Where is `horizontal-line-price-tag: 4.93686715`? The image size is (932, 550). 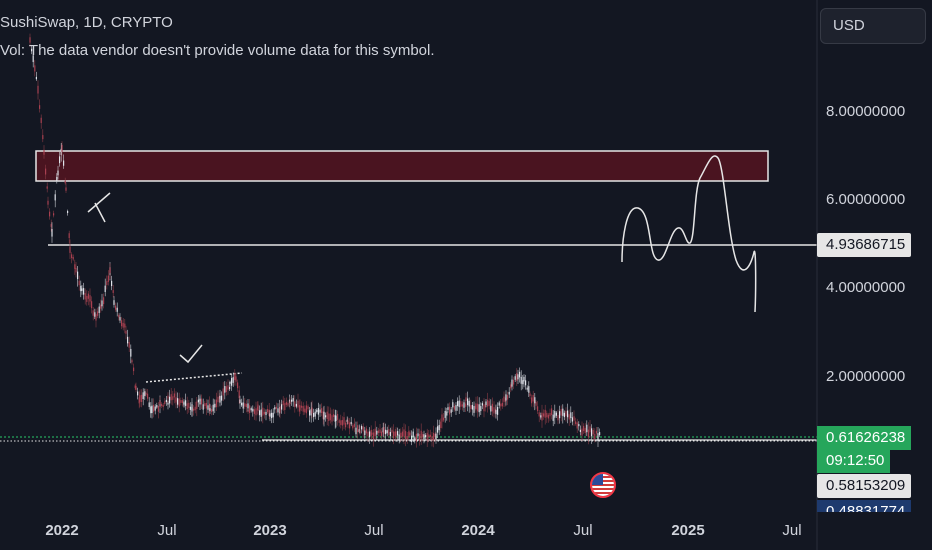 horizontal-line-price-tag: 4.93686715 is located at coordinates (864, 245).